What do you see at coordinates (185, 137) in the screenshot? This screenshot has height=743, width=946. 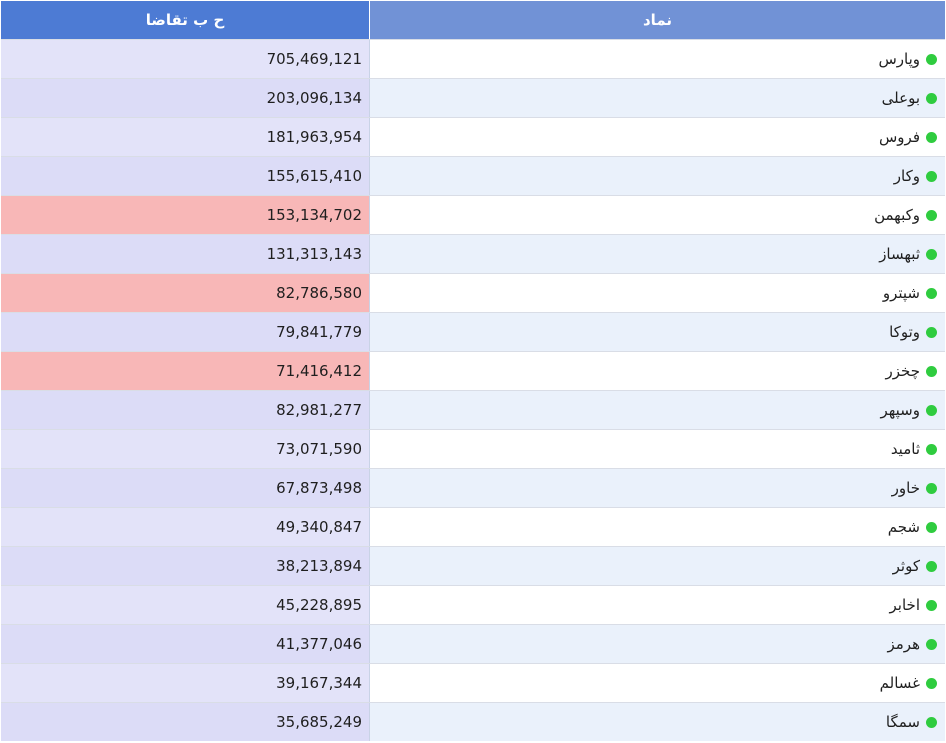 I see `demand-value-cell: 181,963,954` at bounding box center [185, 137].